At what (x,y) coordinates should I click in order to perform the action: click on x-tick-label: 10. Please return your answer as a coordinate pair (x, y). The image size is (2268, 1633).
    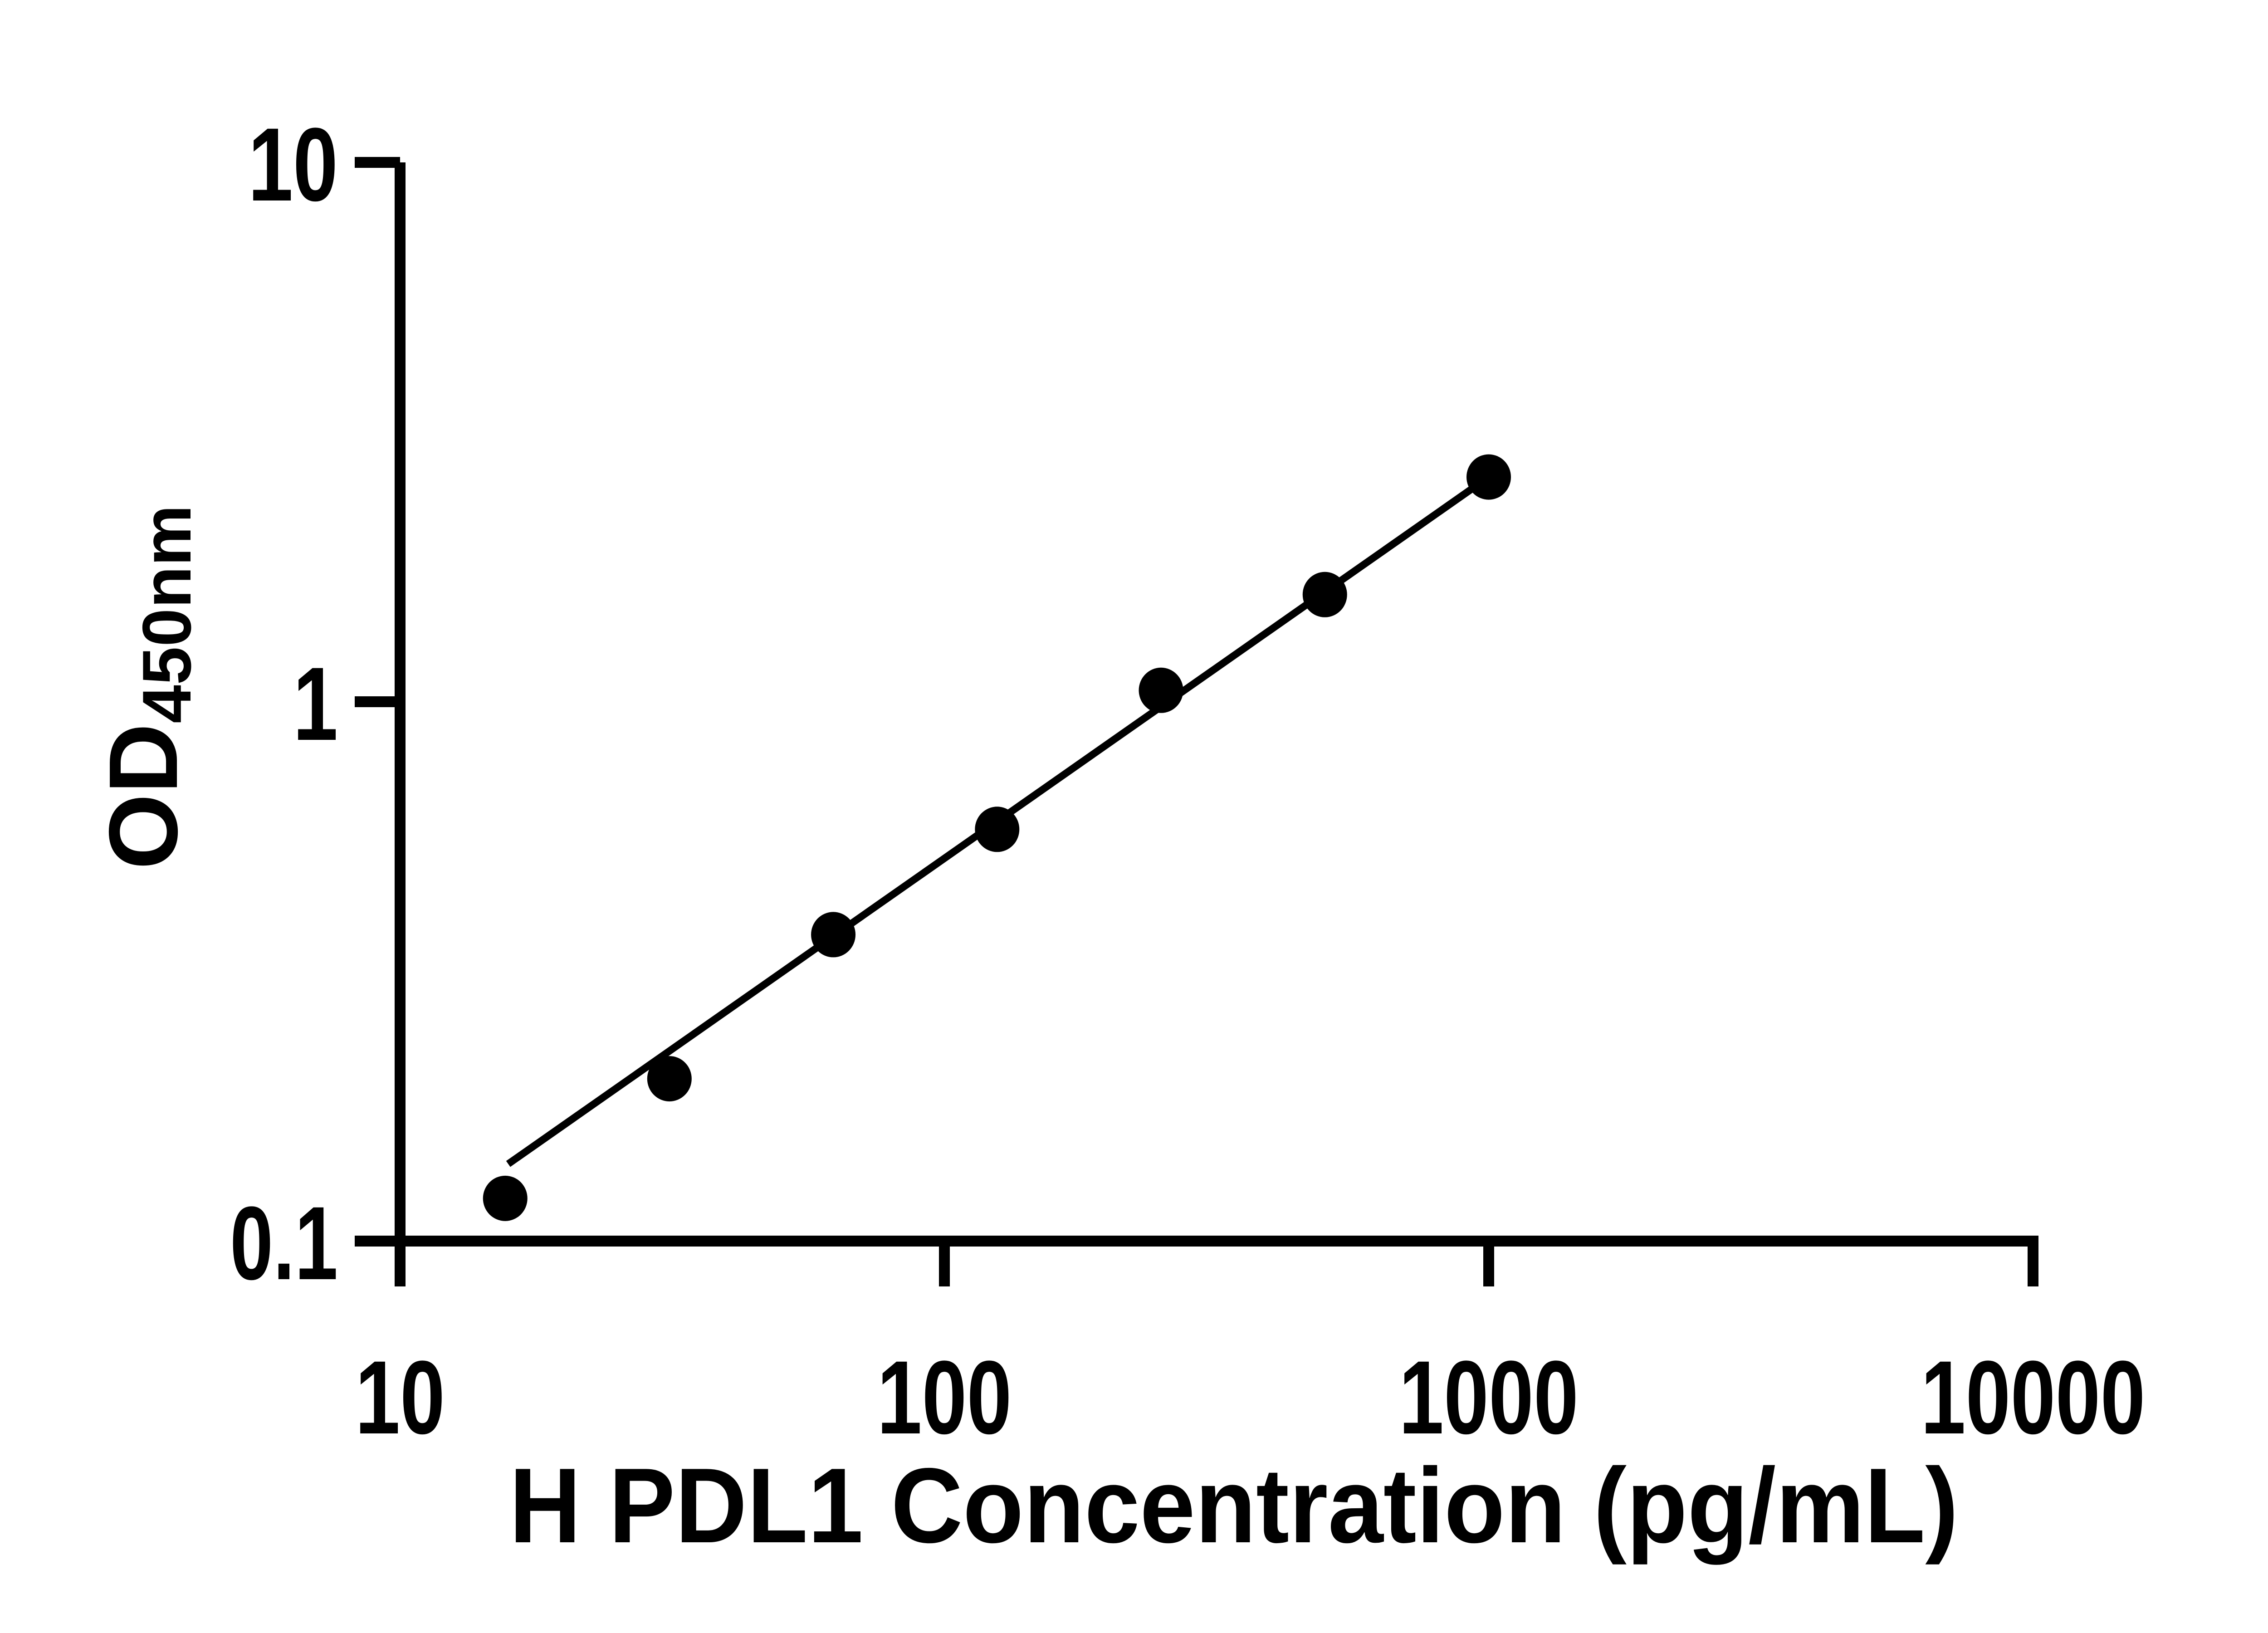
    Looking at the image, I should click on (400, 1397).